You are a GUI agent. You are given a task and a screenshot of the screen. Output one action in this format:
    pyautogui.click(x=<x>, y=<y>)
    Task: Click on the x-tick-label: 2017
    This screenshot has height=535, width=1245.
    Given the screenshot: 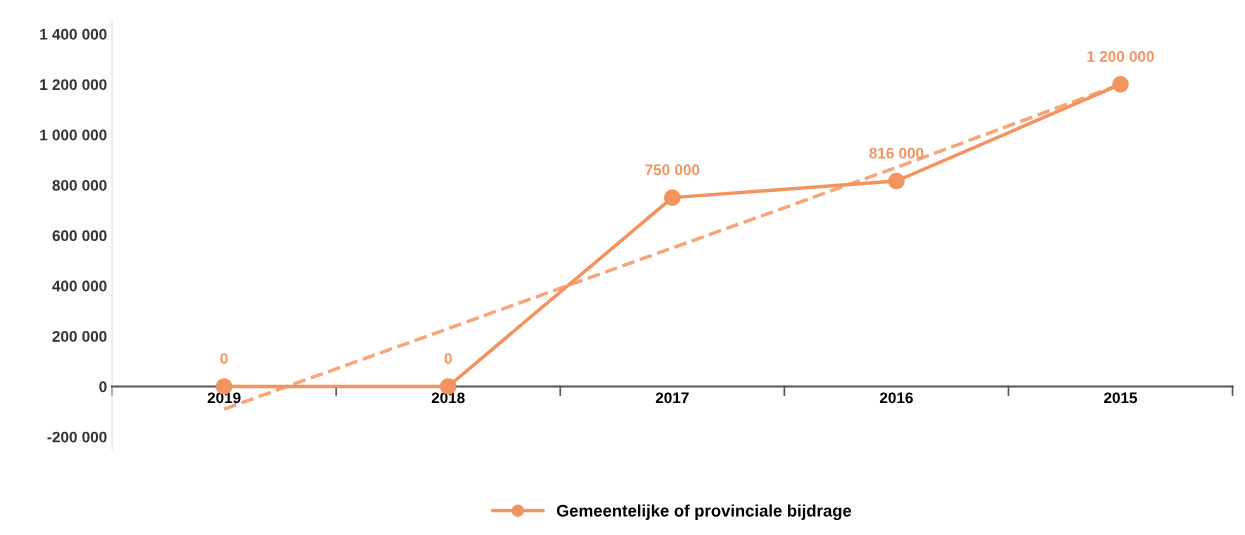 What is the action you would take?
    pyautogui.click(x=672, y=398)
    